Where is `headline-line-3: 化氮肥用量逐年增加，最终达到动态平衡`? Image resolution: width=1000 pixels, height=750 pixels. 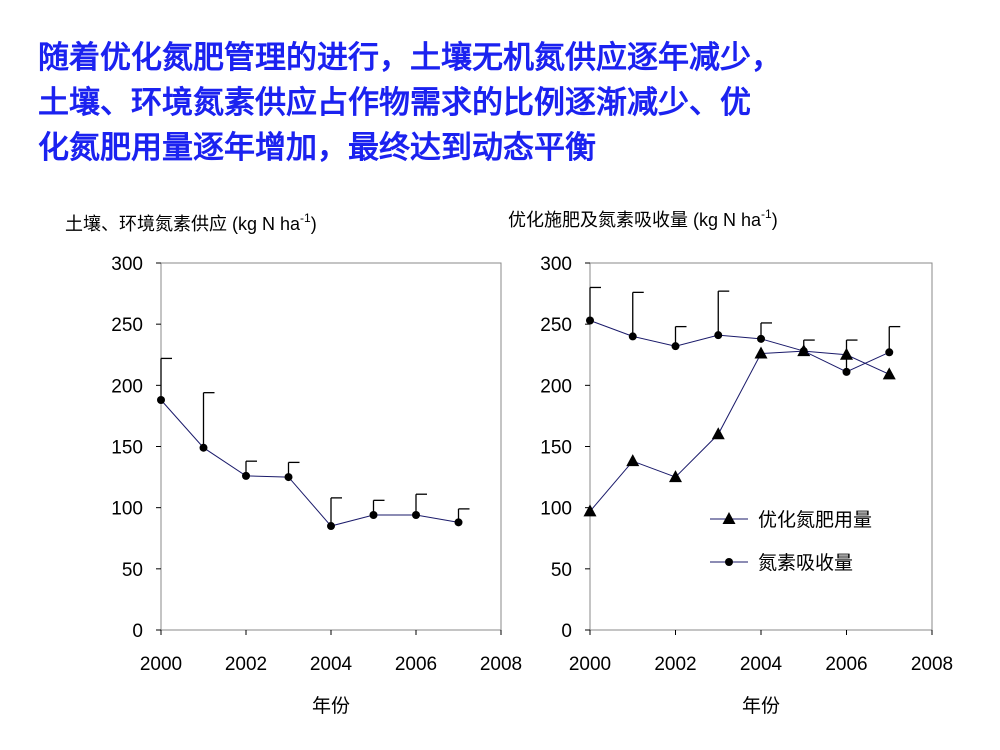
headline-line-3: 化氮肥用量逐年增加，最终达到动态平衡 is located at coordinates (317, 148).